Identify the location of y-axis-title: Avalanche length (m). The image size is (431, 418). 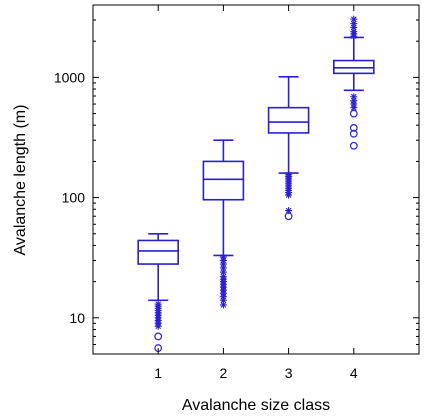
(20, 180).